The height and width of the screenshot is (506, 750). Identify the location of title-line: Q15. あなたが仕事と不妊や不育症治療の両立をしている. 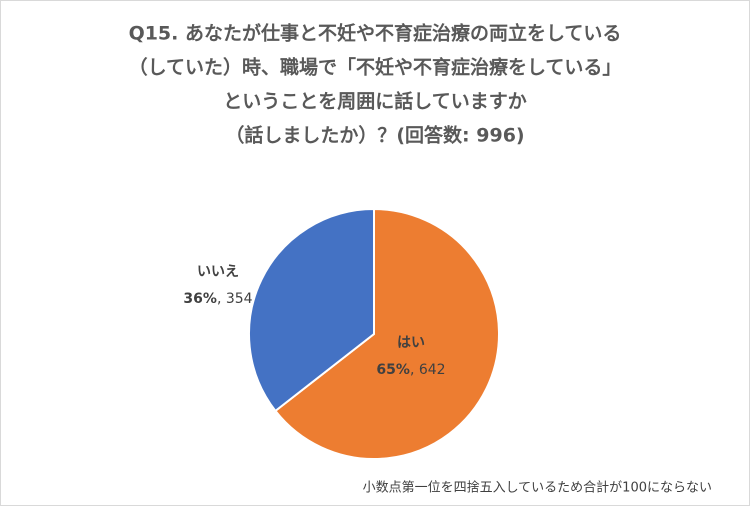
(375, 33).